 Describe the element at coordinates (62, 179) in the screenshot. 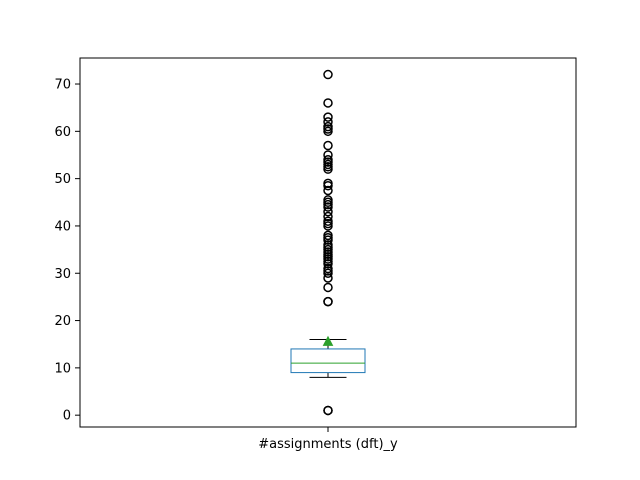

I see `y-tick-label: 50` at that location.